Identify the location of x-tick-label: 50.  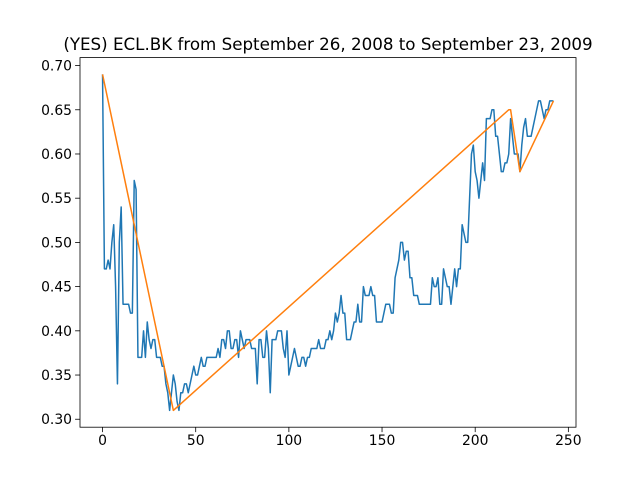
(196, 441).